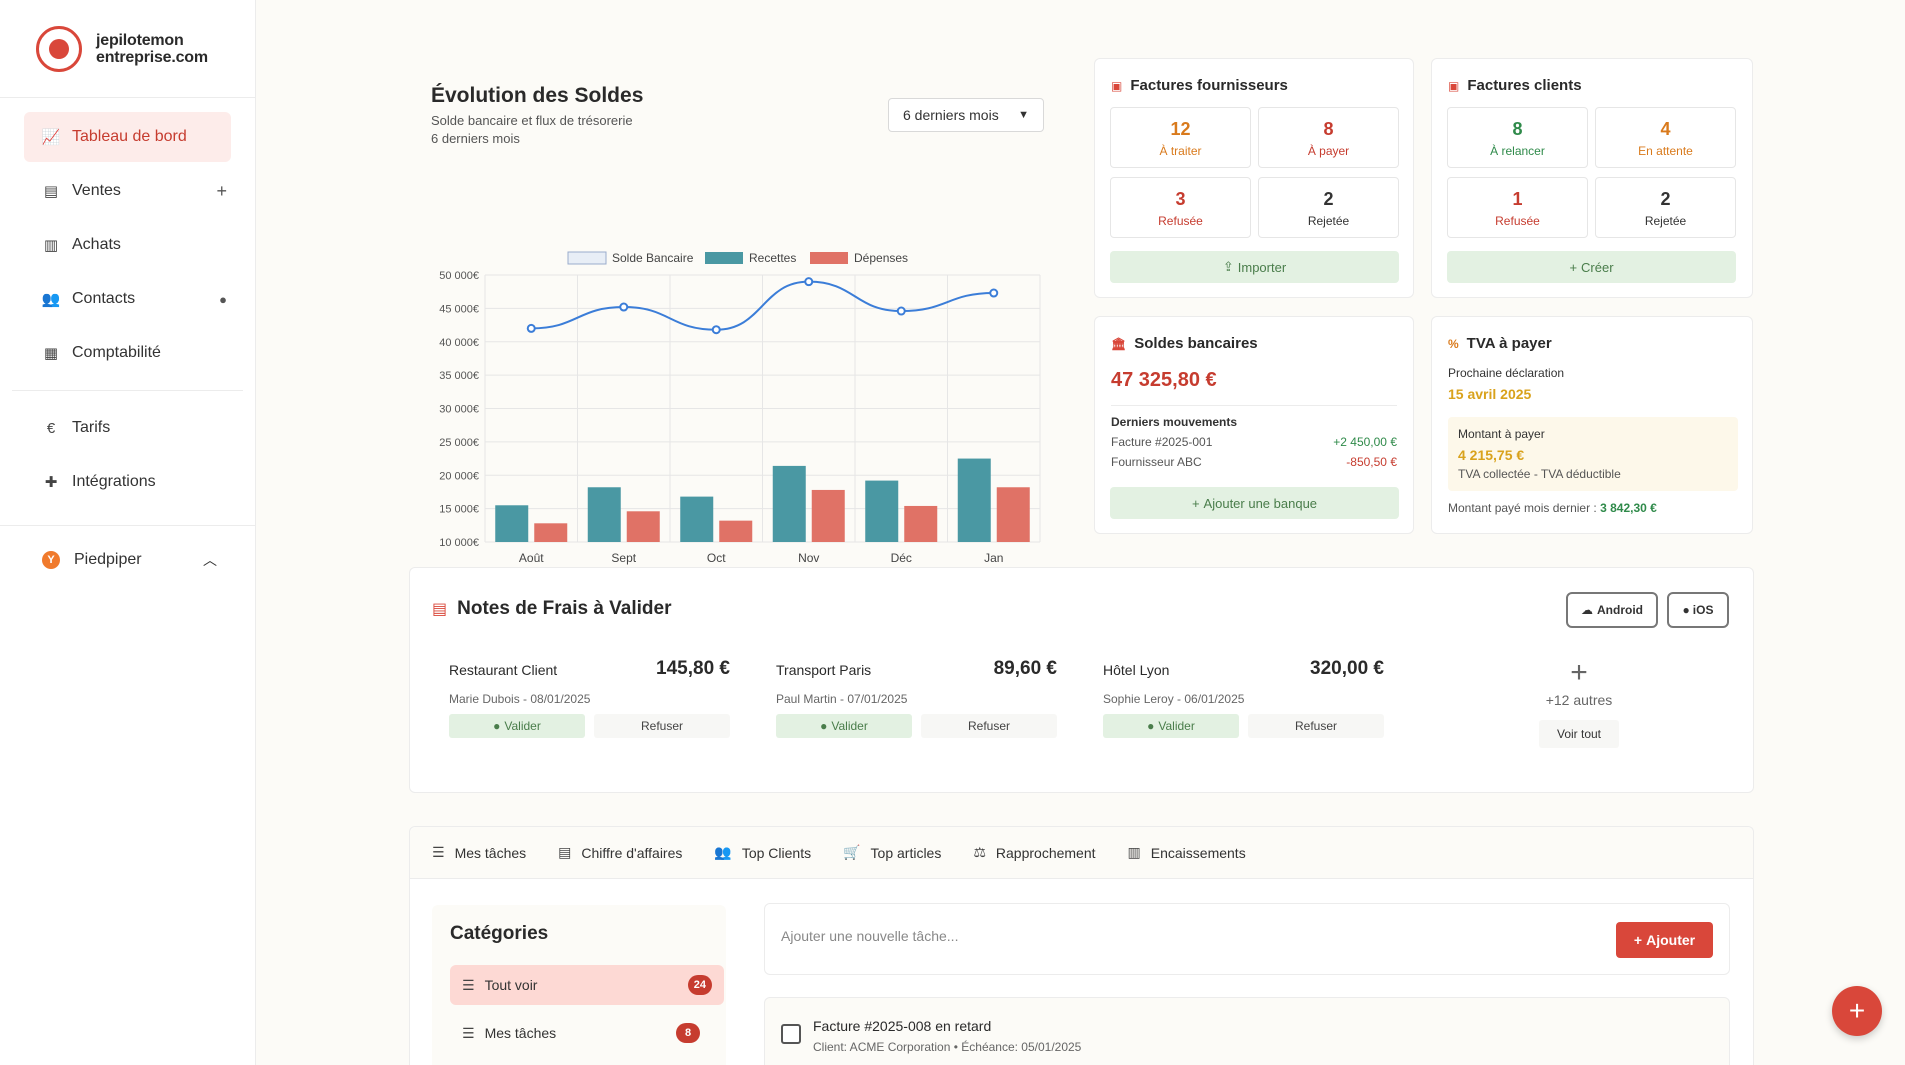 This screenshot has width=1905, height=1065. Describe the element at coordinates (440, 609) in the screenshot. I see `receipt-icon: ▤` at that location.